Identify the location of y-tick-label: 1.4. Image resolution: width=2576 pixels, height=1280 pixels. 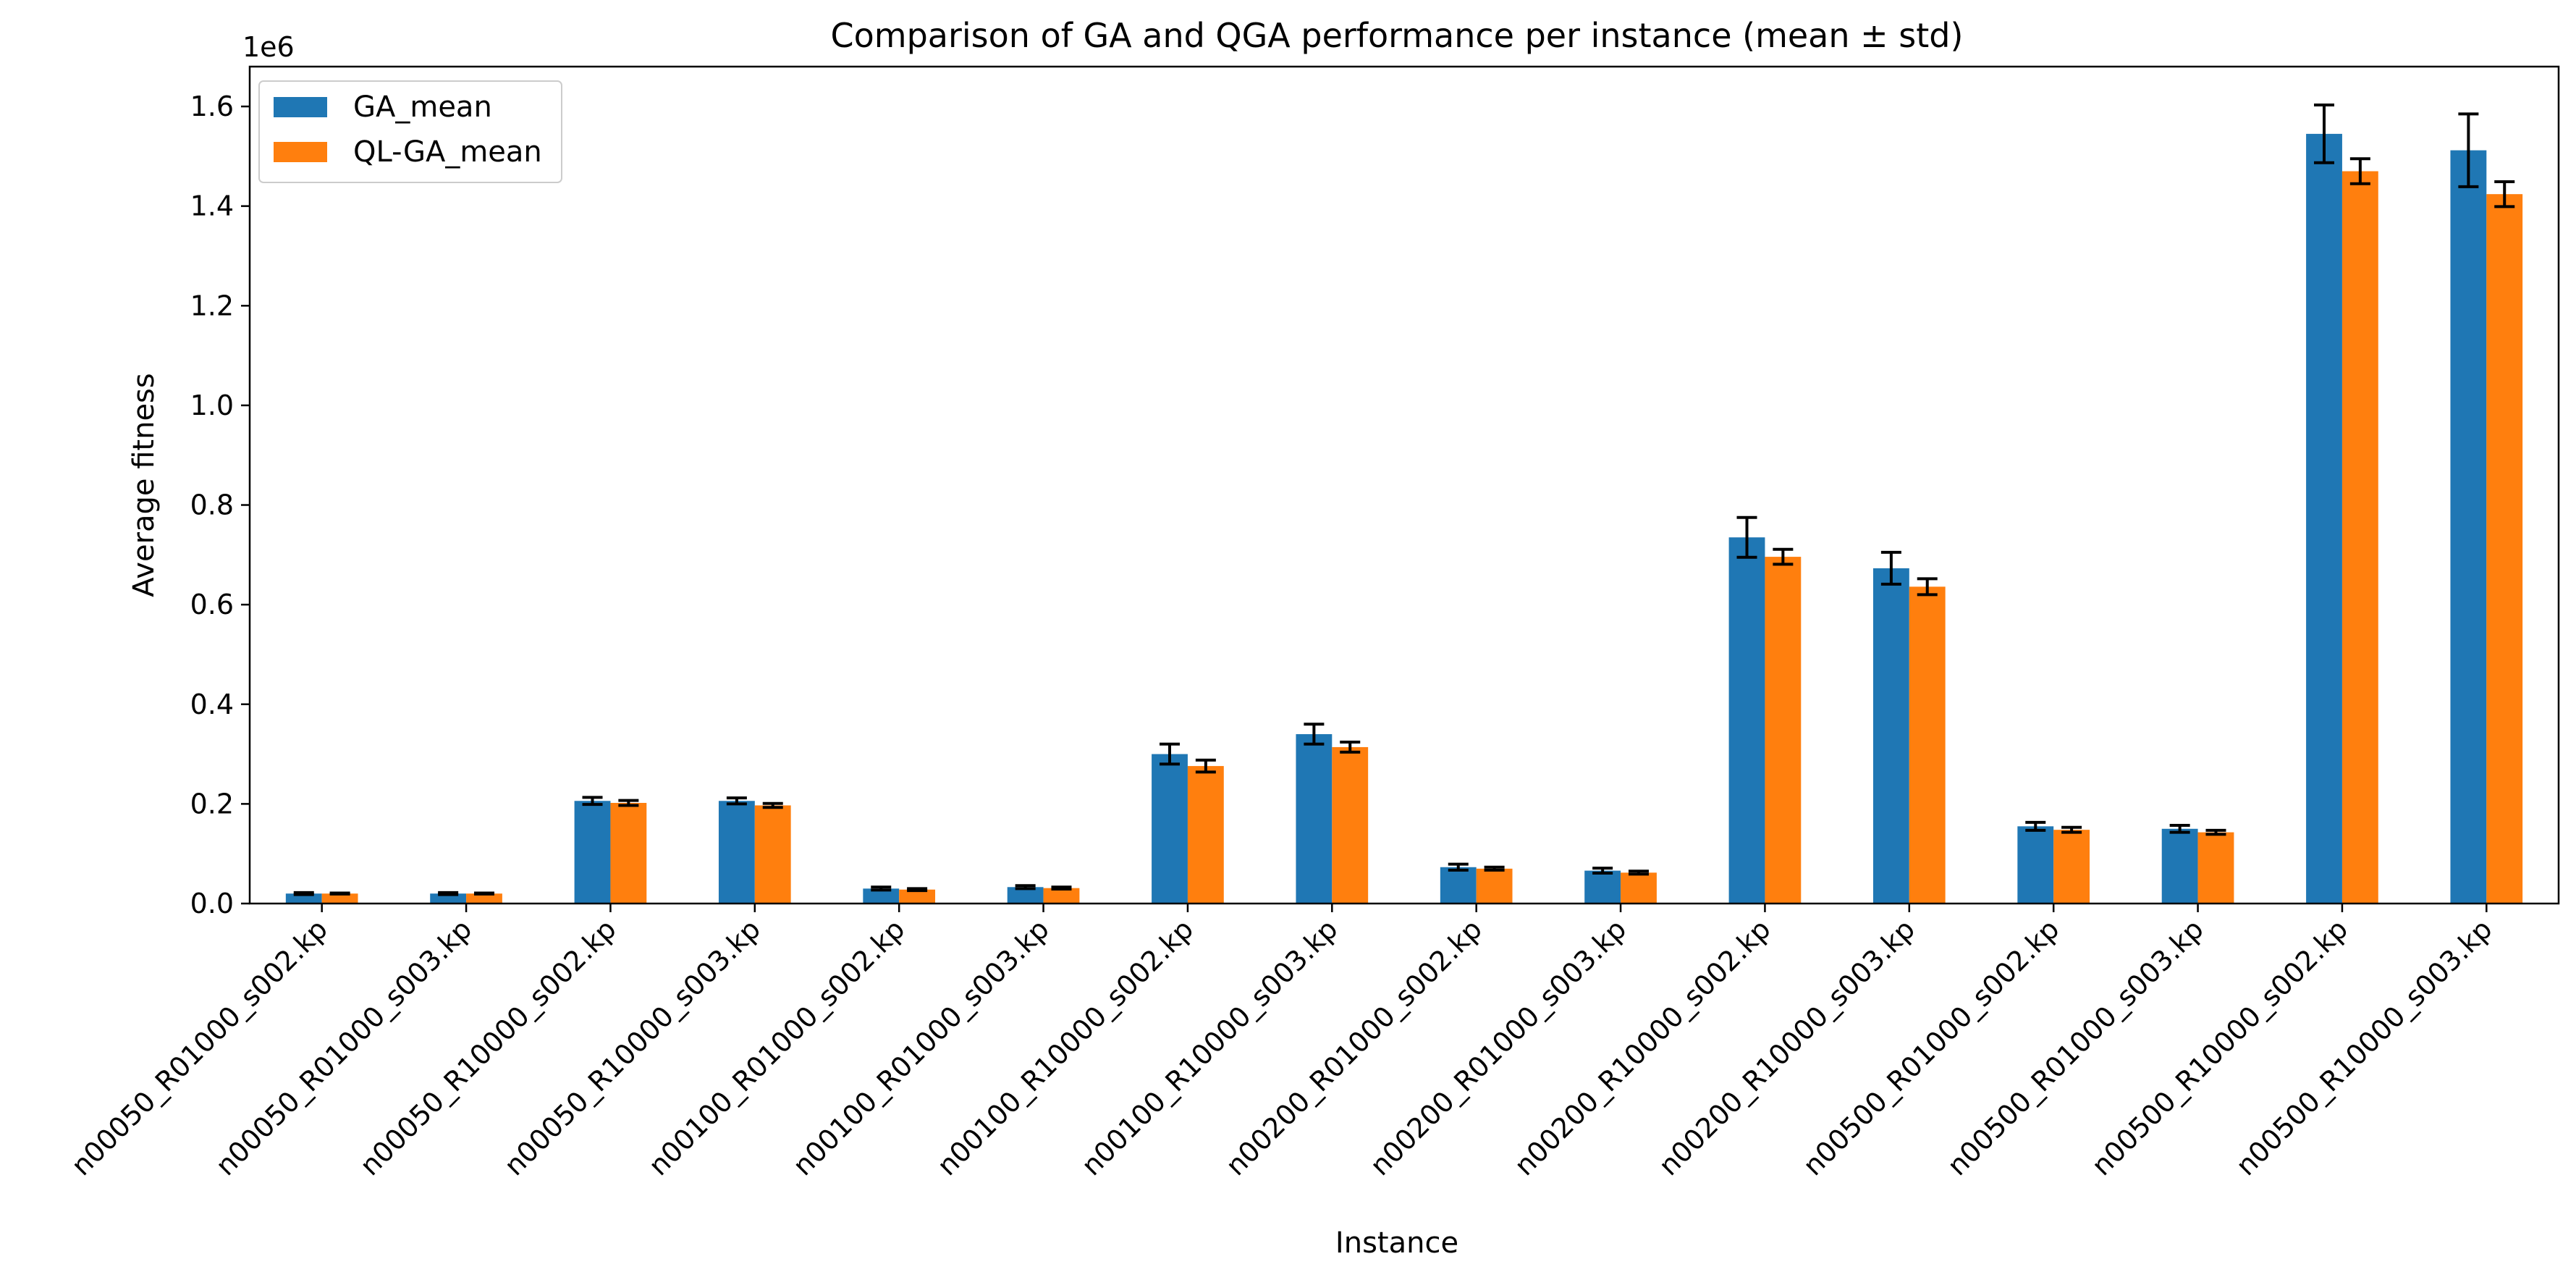
(212, 206).